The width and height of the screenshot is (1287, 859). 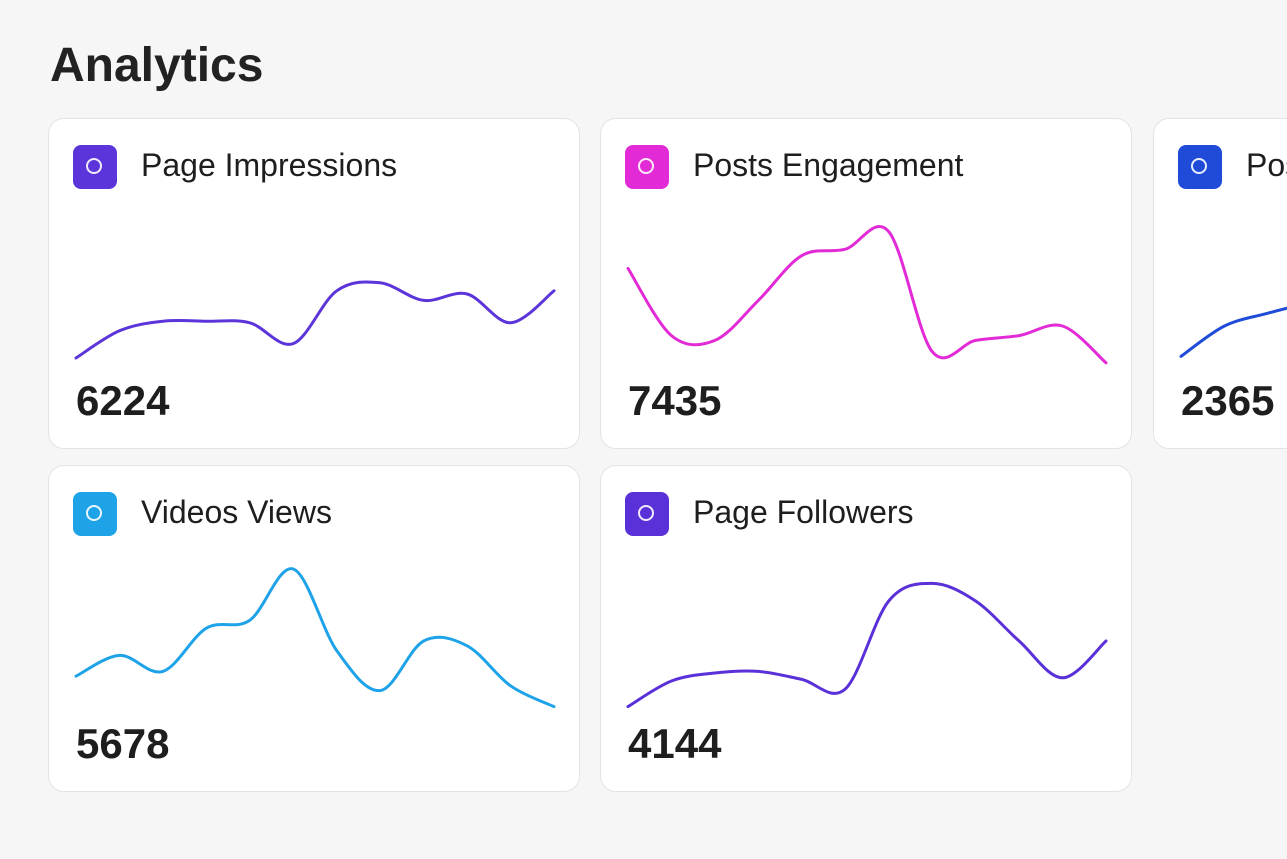 I want to click on card-title: Page Impressions, so click(x=269, y=165).